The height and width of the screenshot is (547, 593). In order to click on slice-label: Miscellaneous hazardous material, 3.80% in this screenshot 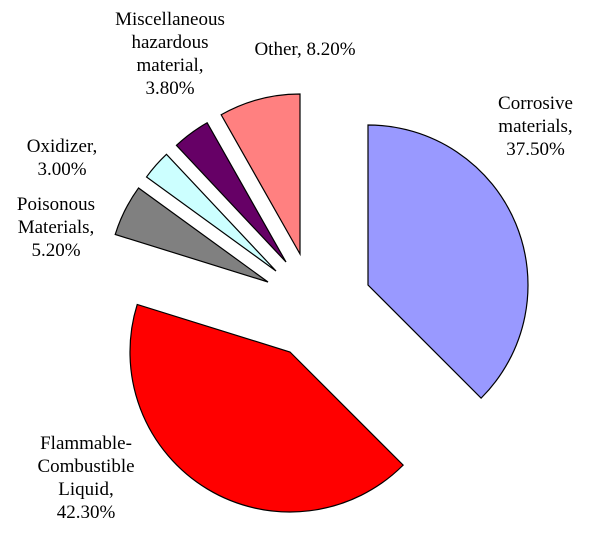, I will do `click(170, 54)`.